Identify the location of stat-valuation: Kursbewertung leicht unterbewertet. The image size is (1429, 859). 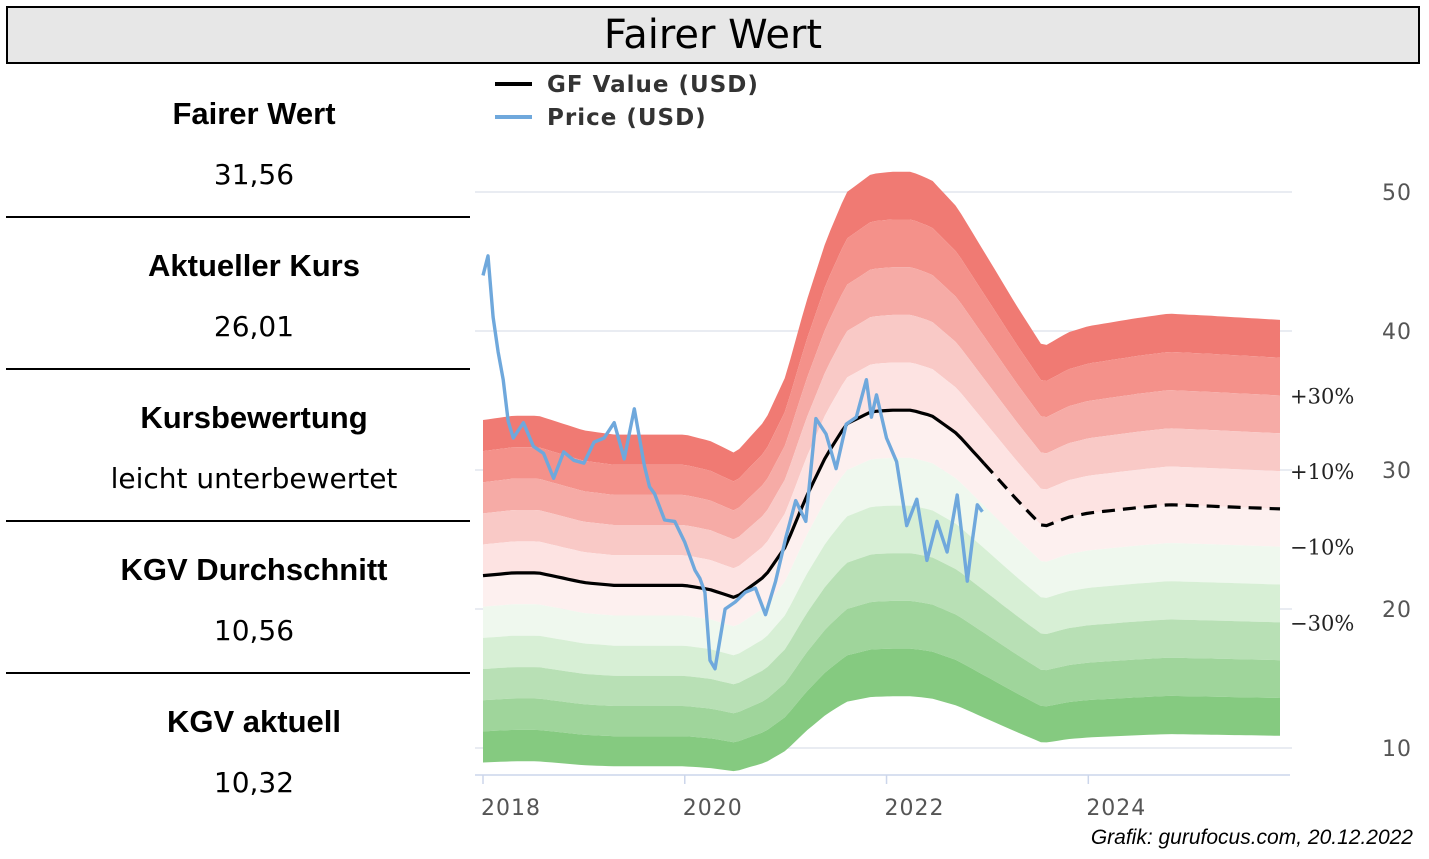
(238, 446).